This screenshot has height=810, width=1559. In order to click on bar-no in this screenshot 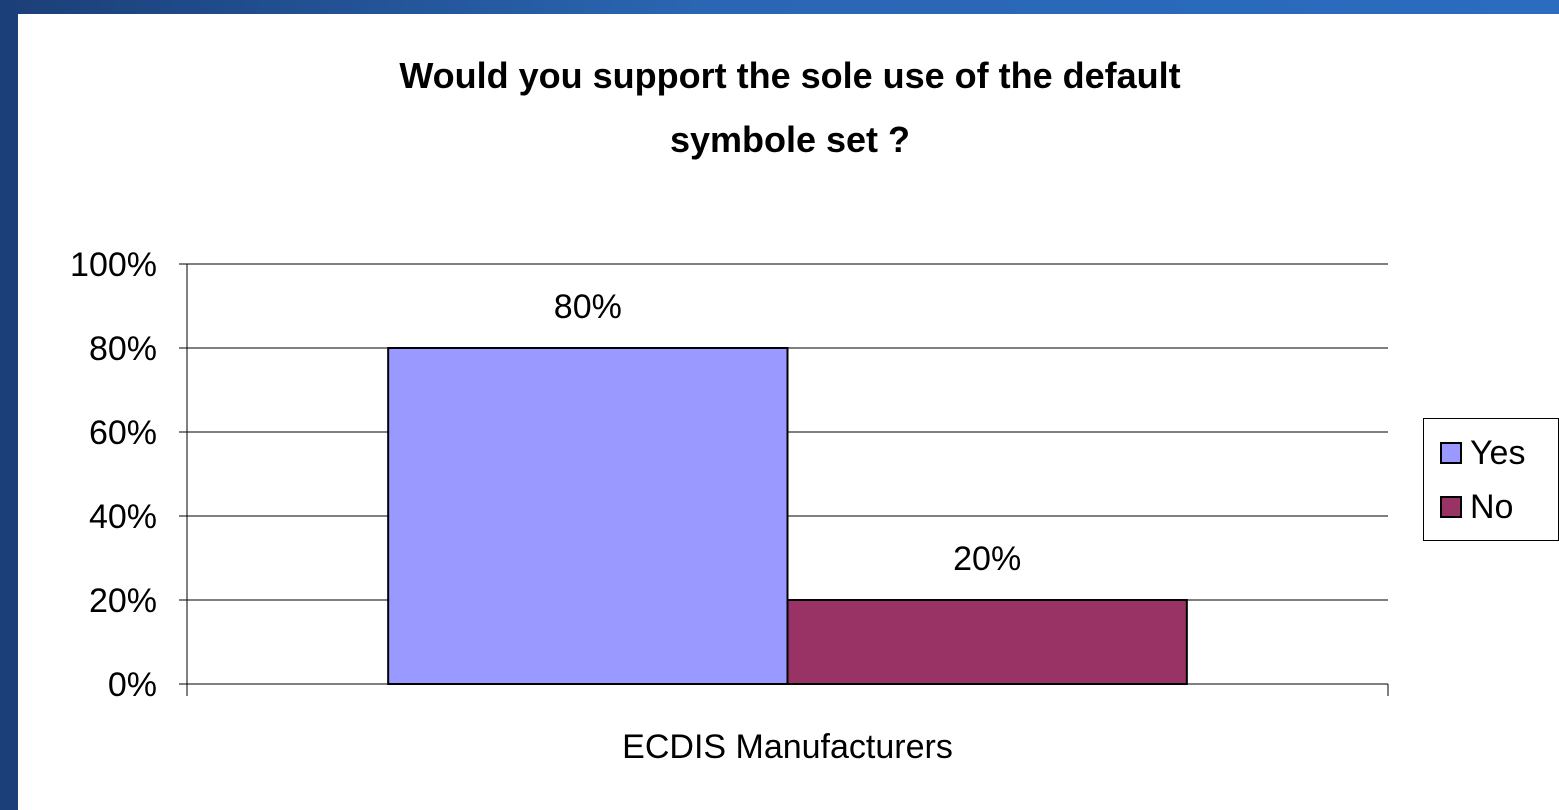, I will do `click(987, 642)`.